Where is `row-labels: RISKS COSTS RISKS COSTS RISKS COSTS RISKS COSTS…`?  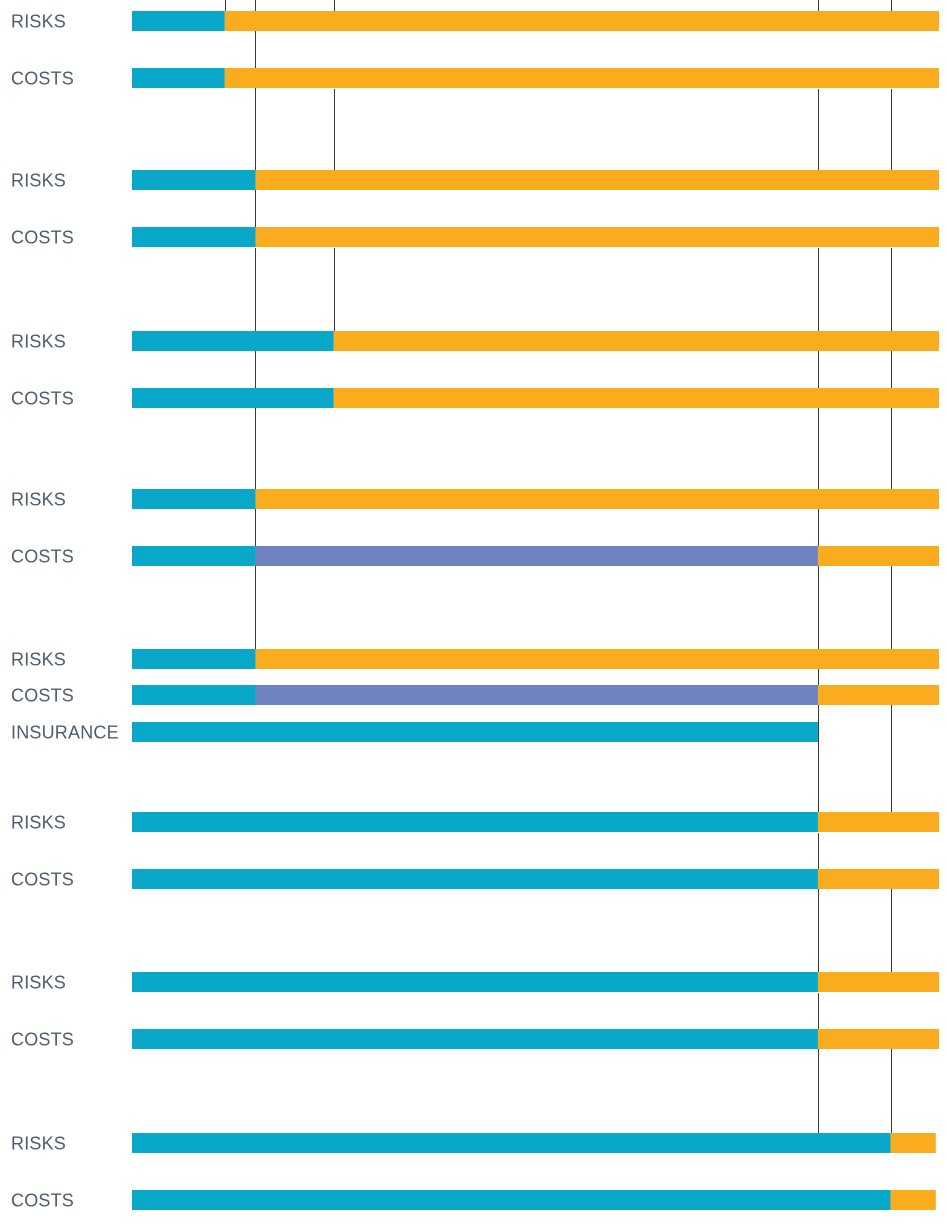 row-labels: RISKS COSTS RISKS COSTS RISKS COSTS RISKS COSTS… is located at coordinates (65, 611).